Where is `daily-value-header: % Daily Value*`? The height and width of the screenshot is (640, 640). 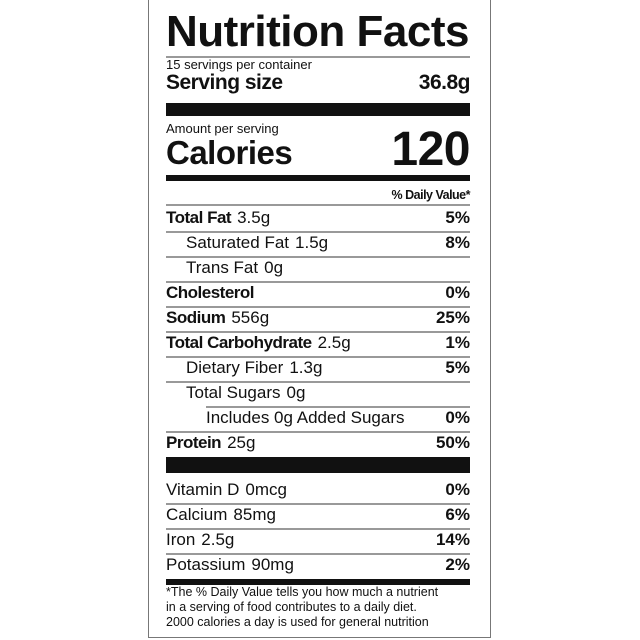 daily-value-header: % Daily Value* is located at coordinates (431, 195).